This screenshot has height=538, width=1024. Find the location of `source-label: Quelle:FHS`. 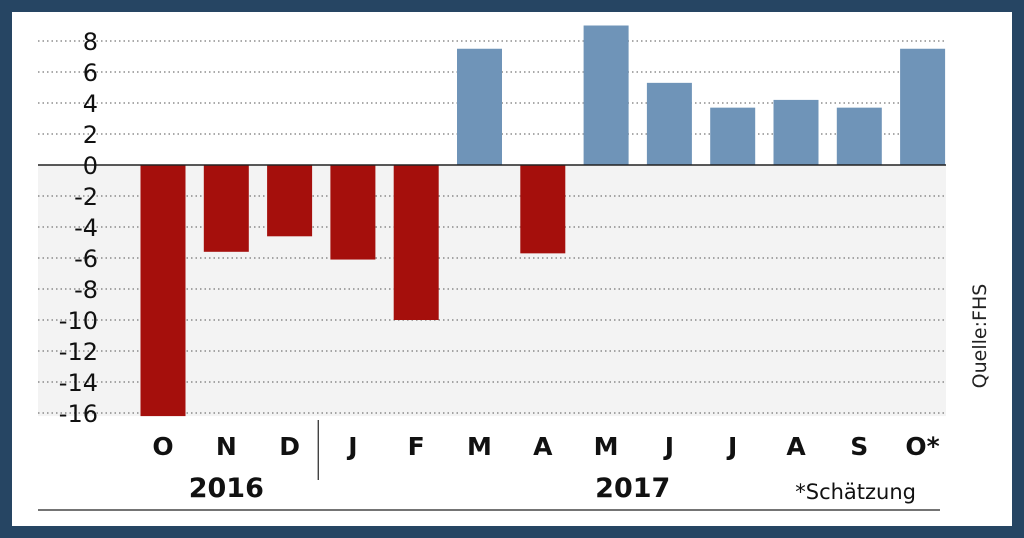

source-label: Quelle:FHS is located at coordinates (980, 336).